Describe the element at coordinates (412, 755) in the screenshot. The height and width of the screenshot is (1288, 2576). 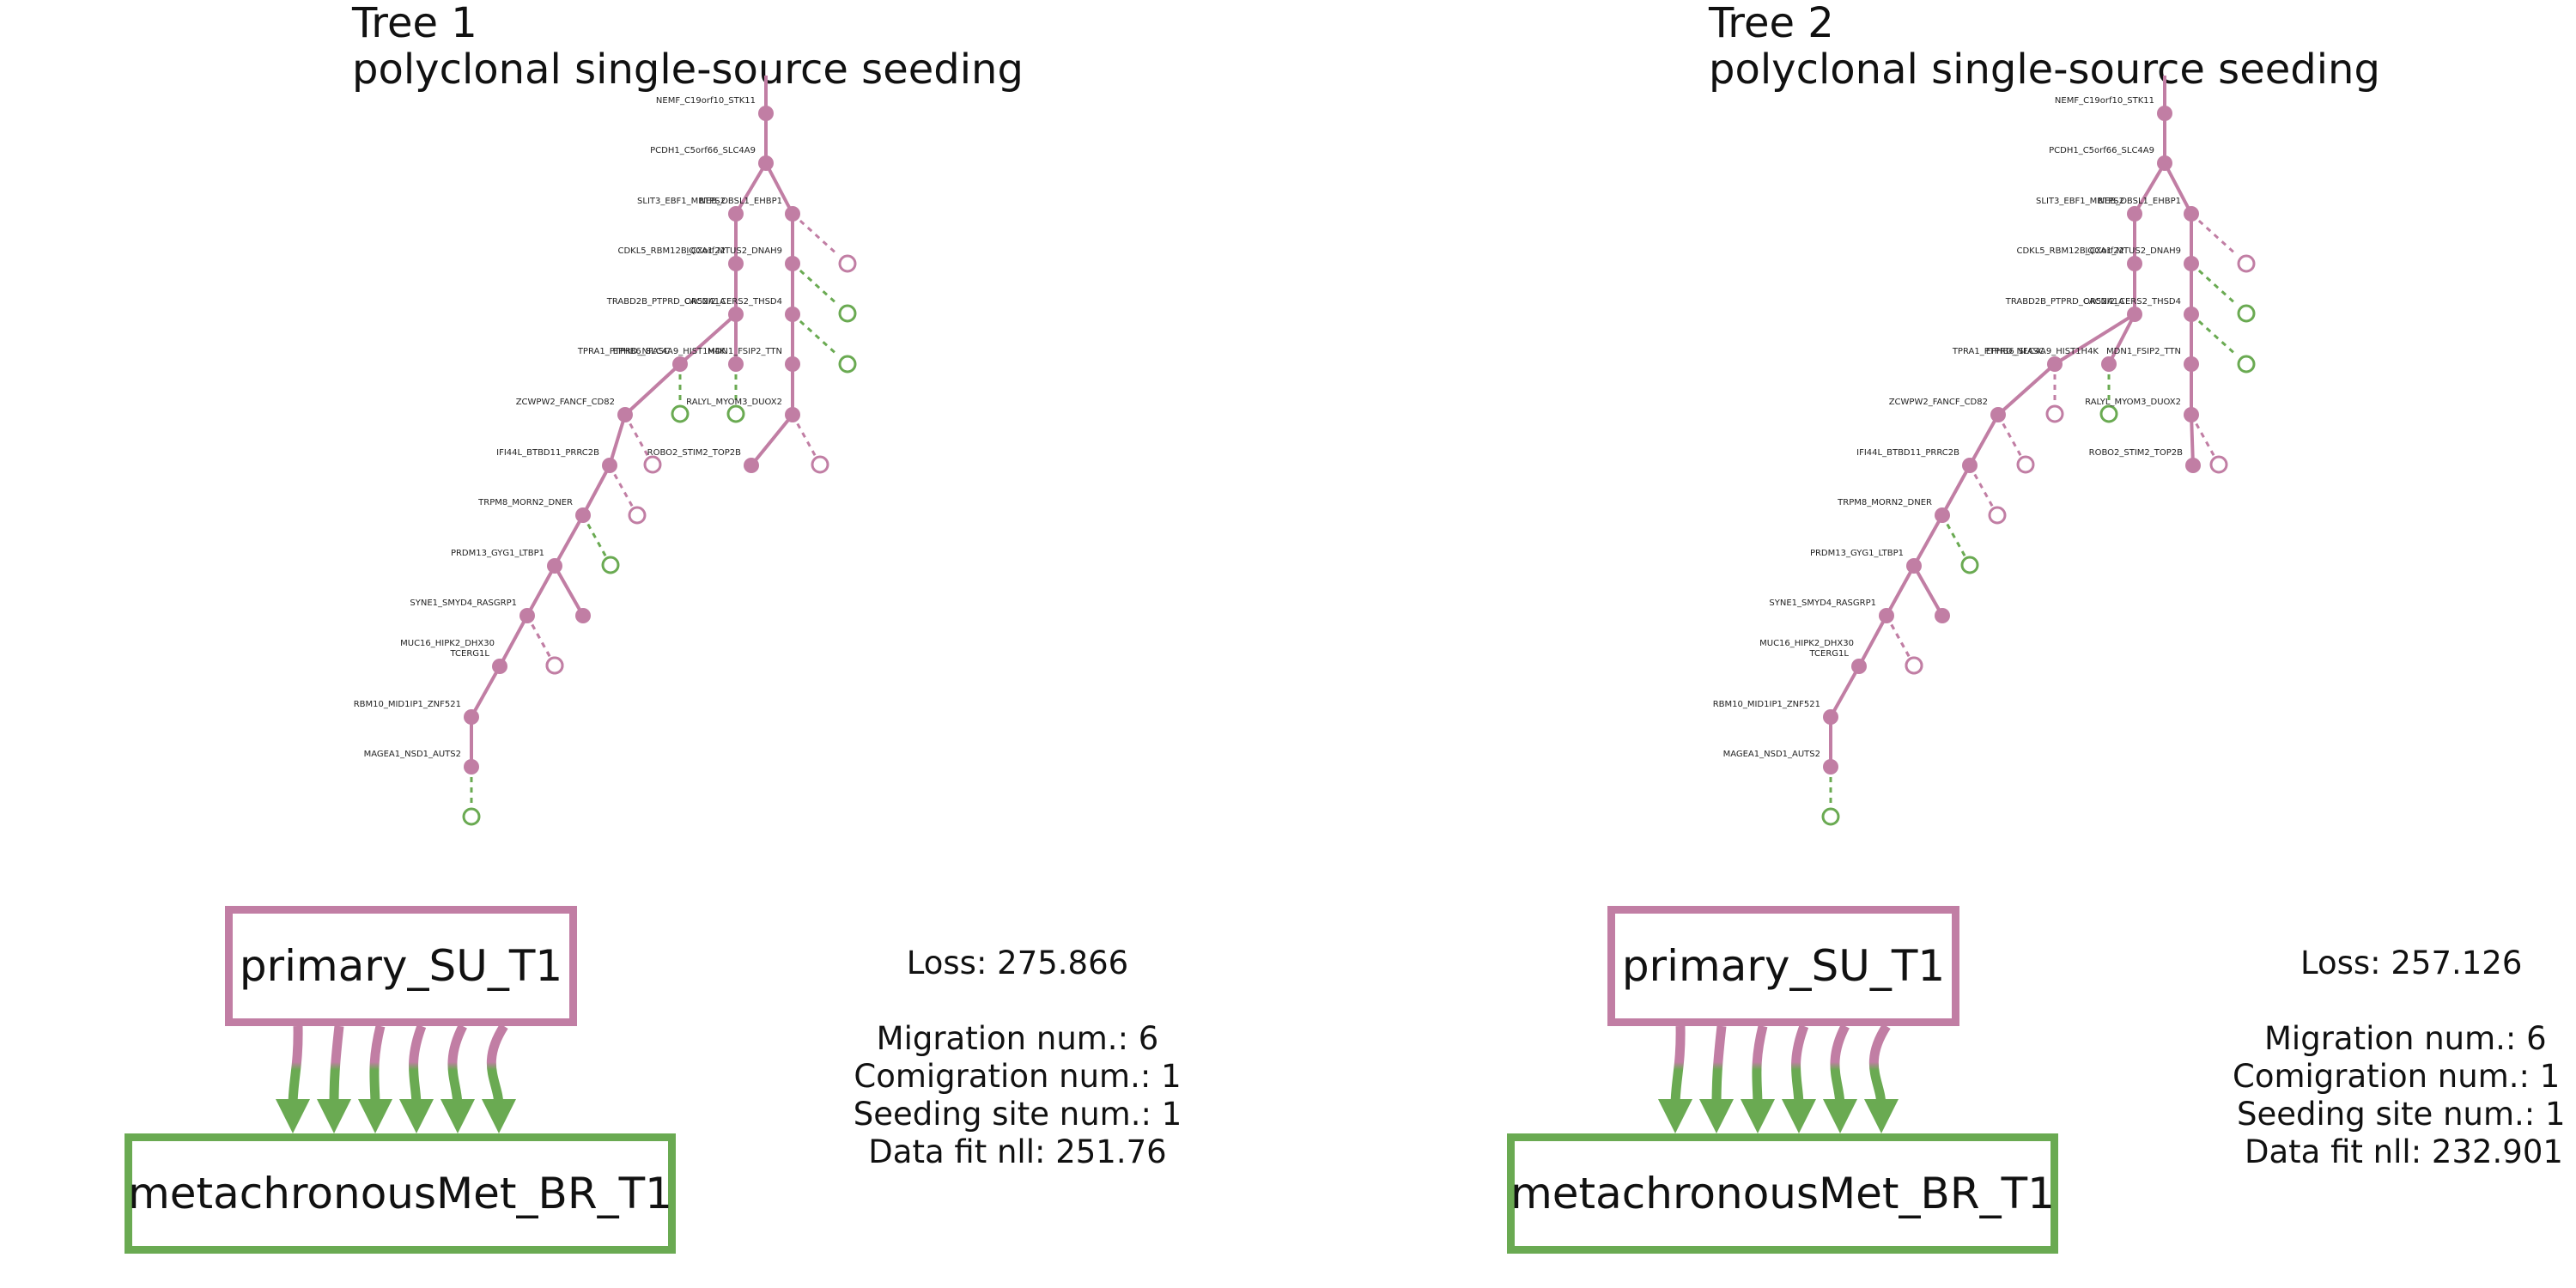
I see `clone-label: MAGEA1_NSD1_AUTS2` at that location.